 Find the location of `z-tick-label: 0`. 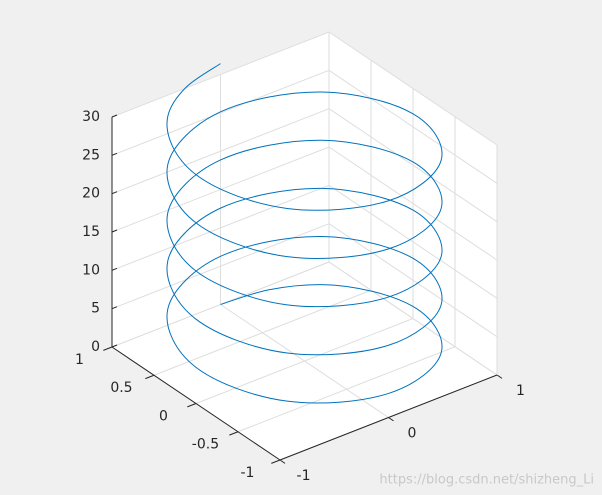

z-tick-label: 0 is located at coordinates (95, 347).